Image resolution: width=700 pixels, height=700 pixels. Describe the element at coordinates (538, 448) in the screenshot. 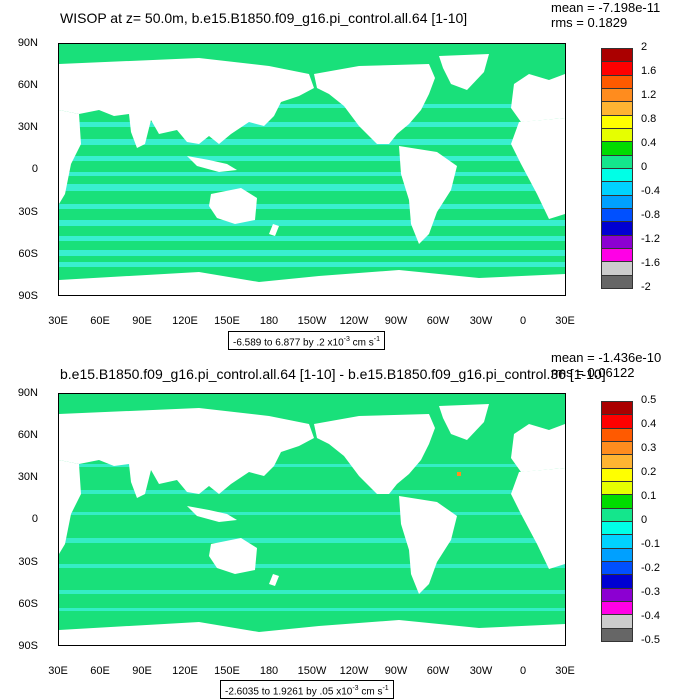

I see `land-europe` at that location.